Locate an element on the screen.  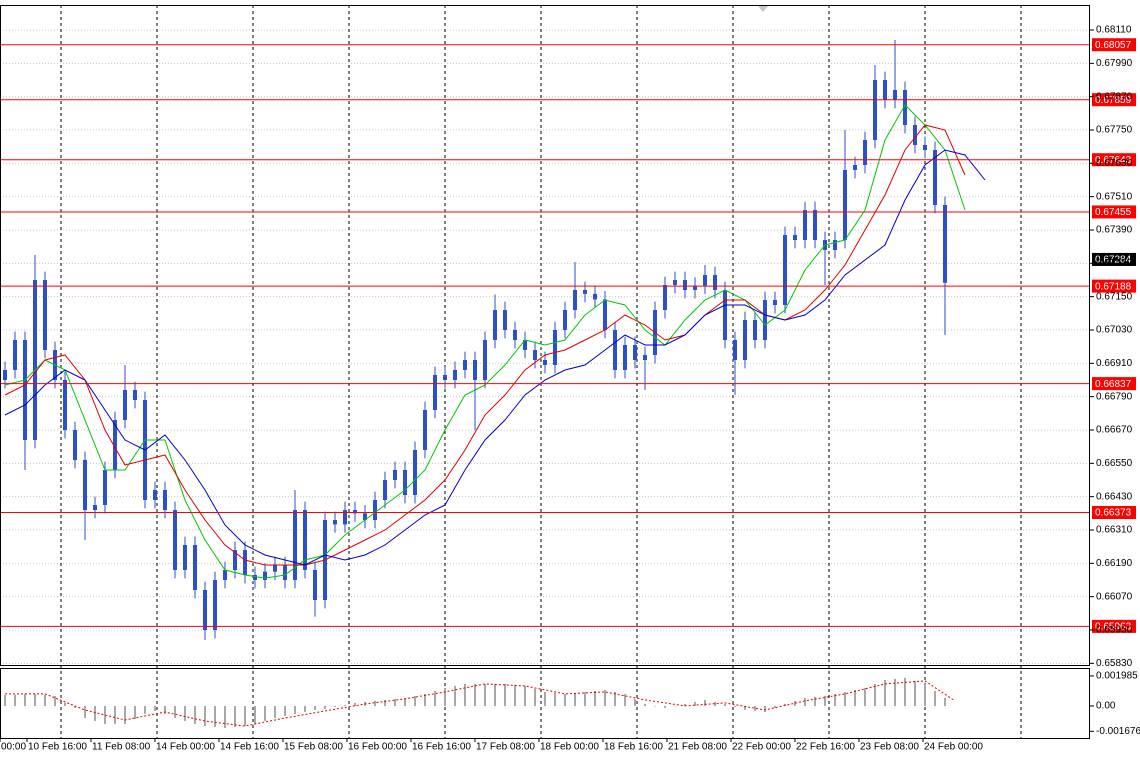
level-label: 0.67455 is located at coordinates (1113, 212).